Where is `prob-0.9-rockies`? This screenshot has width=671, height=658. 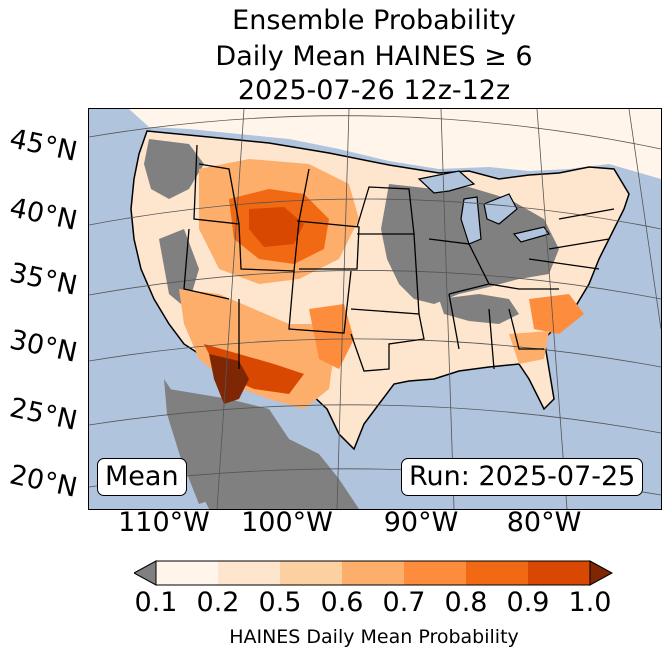 prob-0.9-rockies is located at coordinates (276, 227).